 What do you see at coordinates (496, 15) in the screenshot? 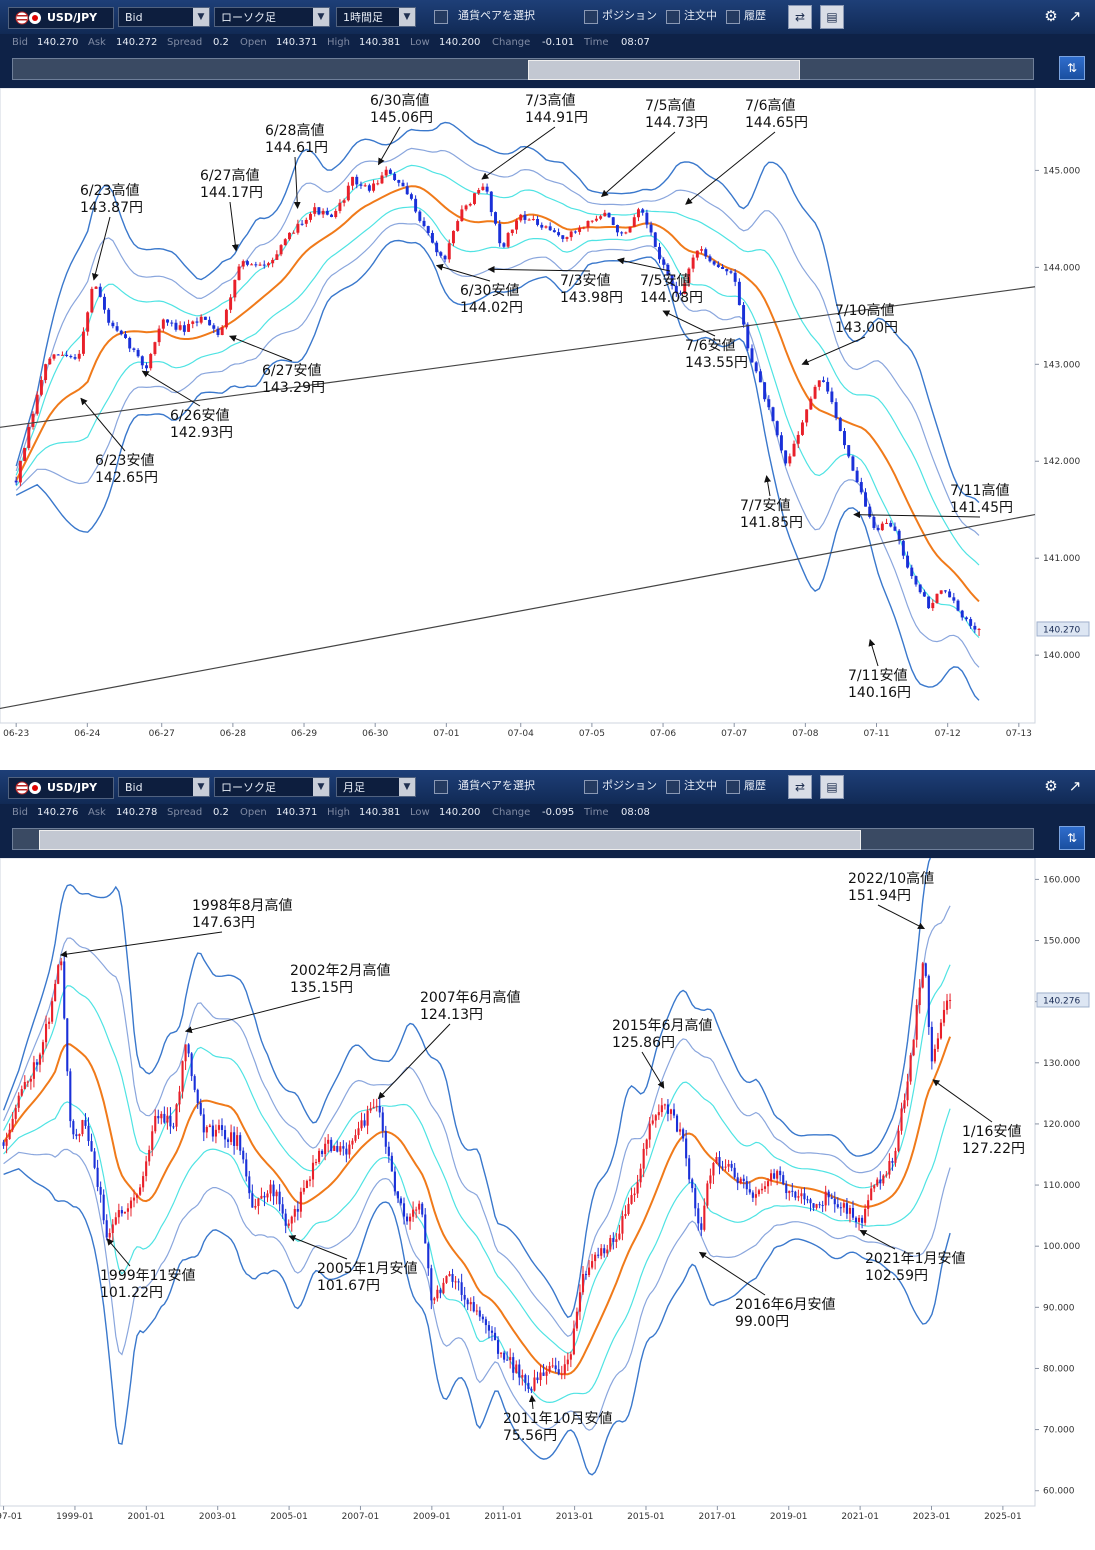
I see `select-pair-label: 通貨ペアを選択` at bounding box center [496, 15].